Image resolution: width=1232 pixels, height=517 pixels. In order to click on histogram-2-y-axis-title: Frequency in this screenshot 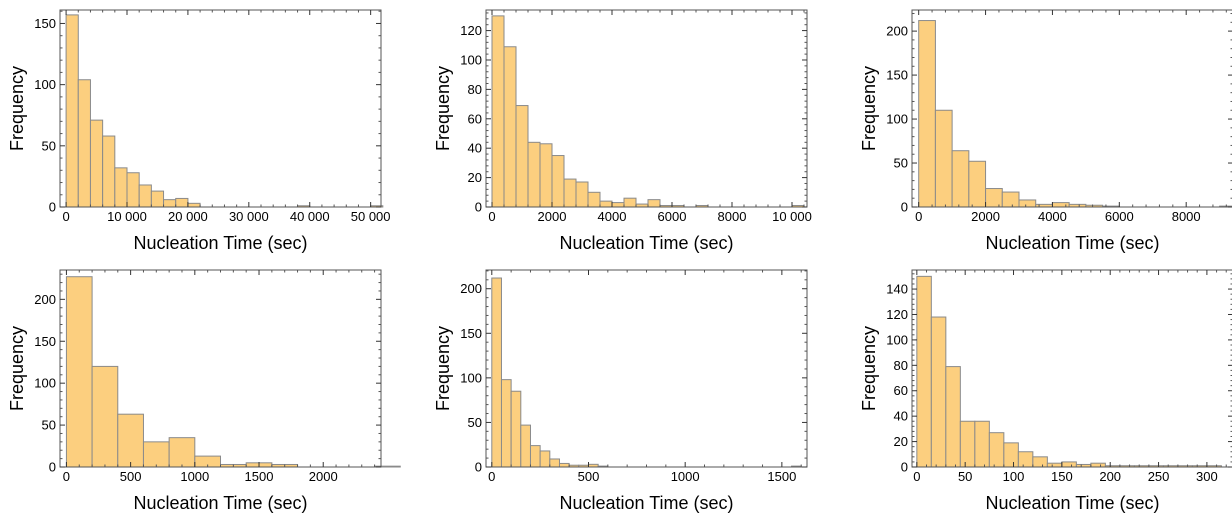, I will do `click(443, 108)`.